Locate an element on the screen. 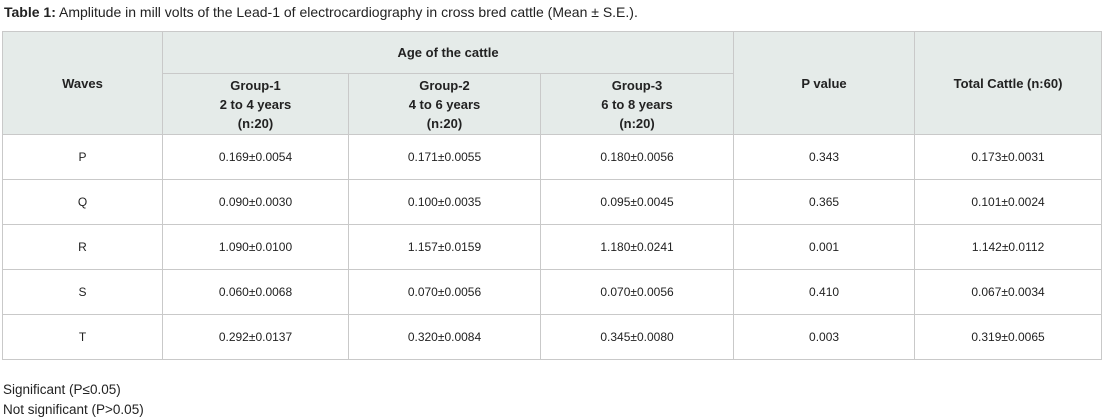 This screenshot has height=420, width=1103. header-group-1: Group-1 2 to 4 years (n:20) is located at coordinates (255, 104).